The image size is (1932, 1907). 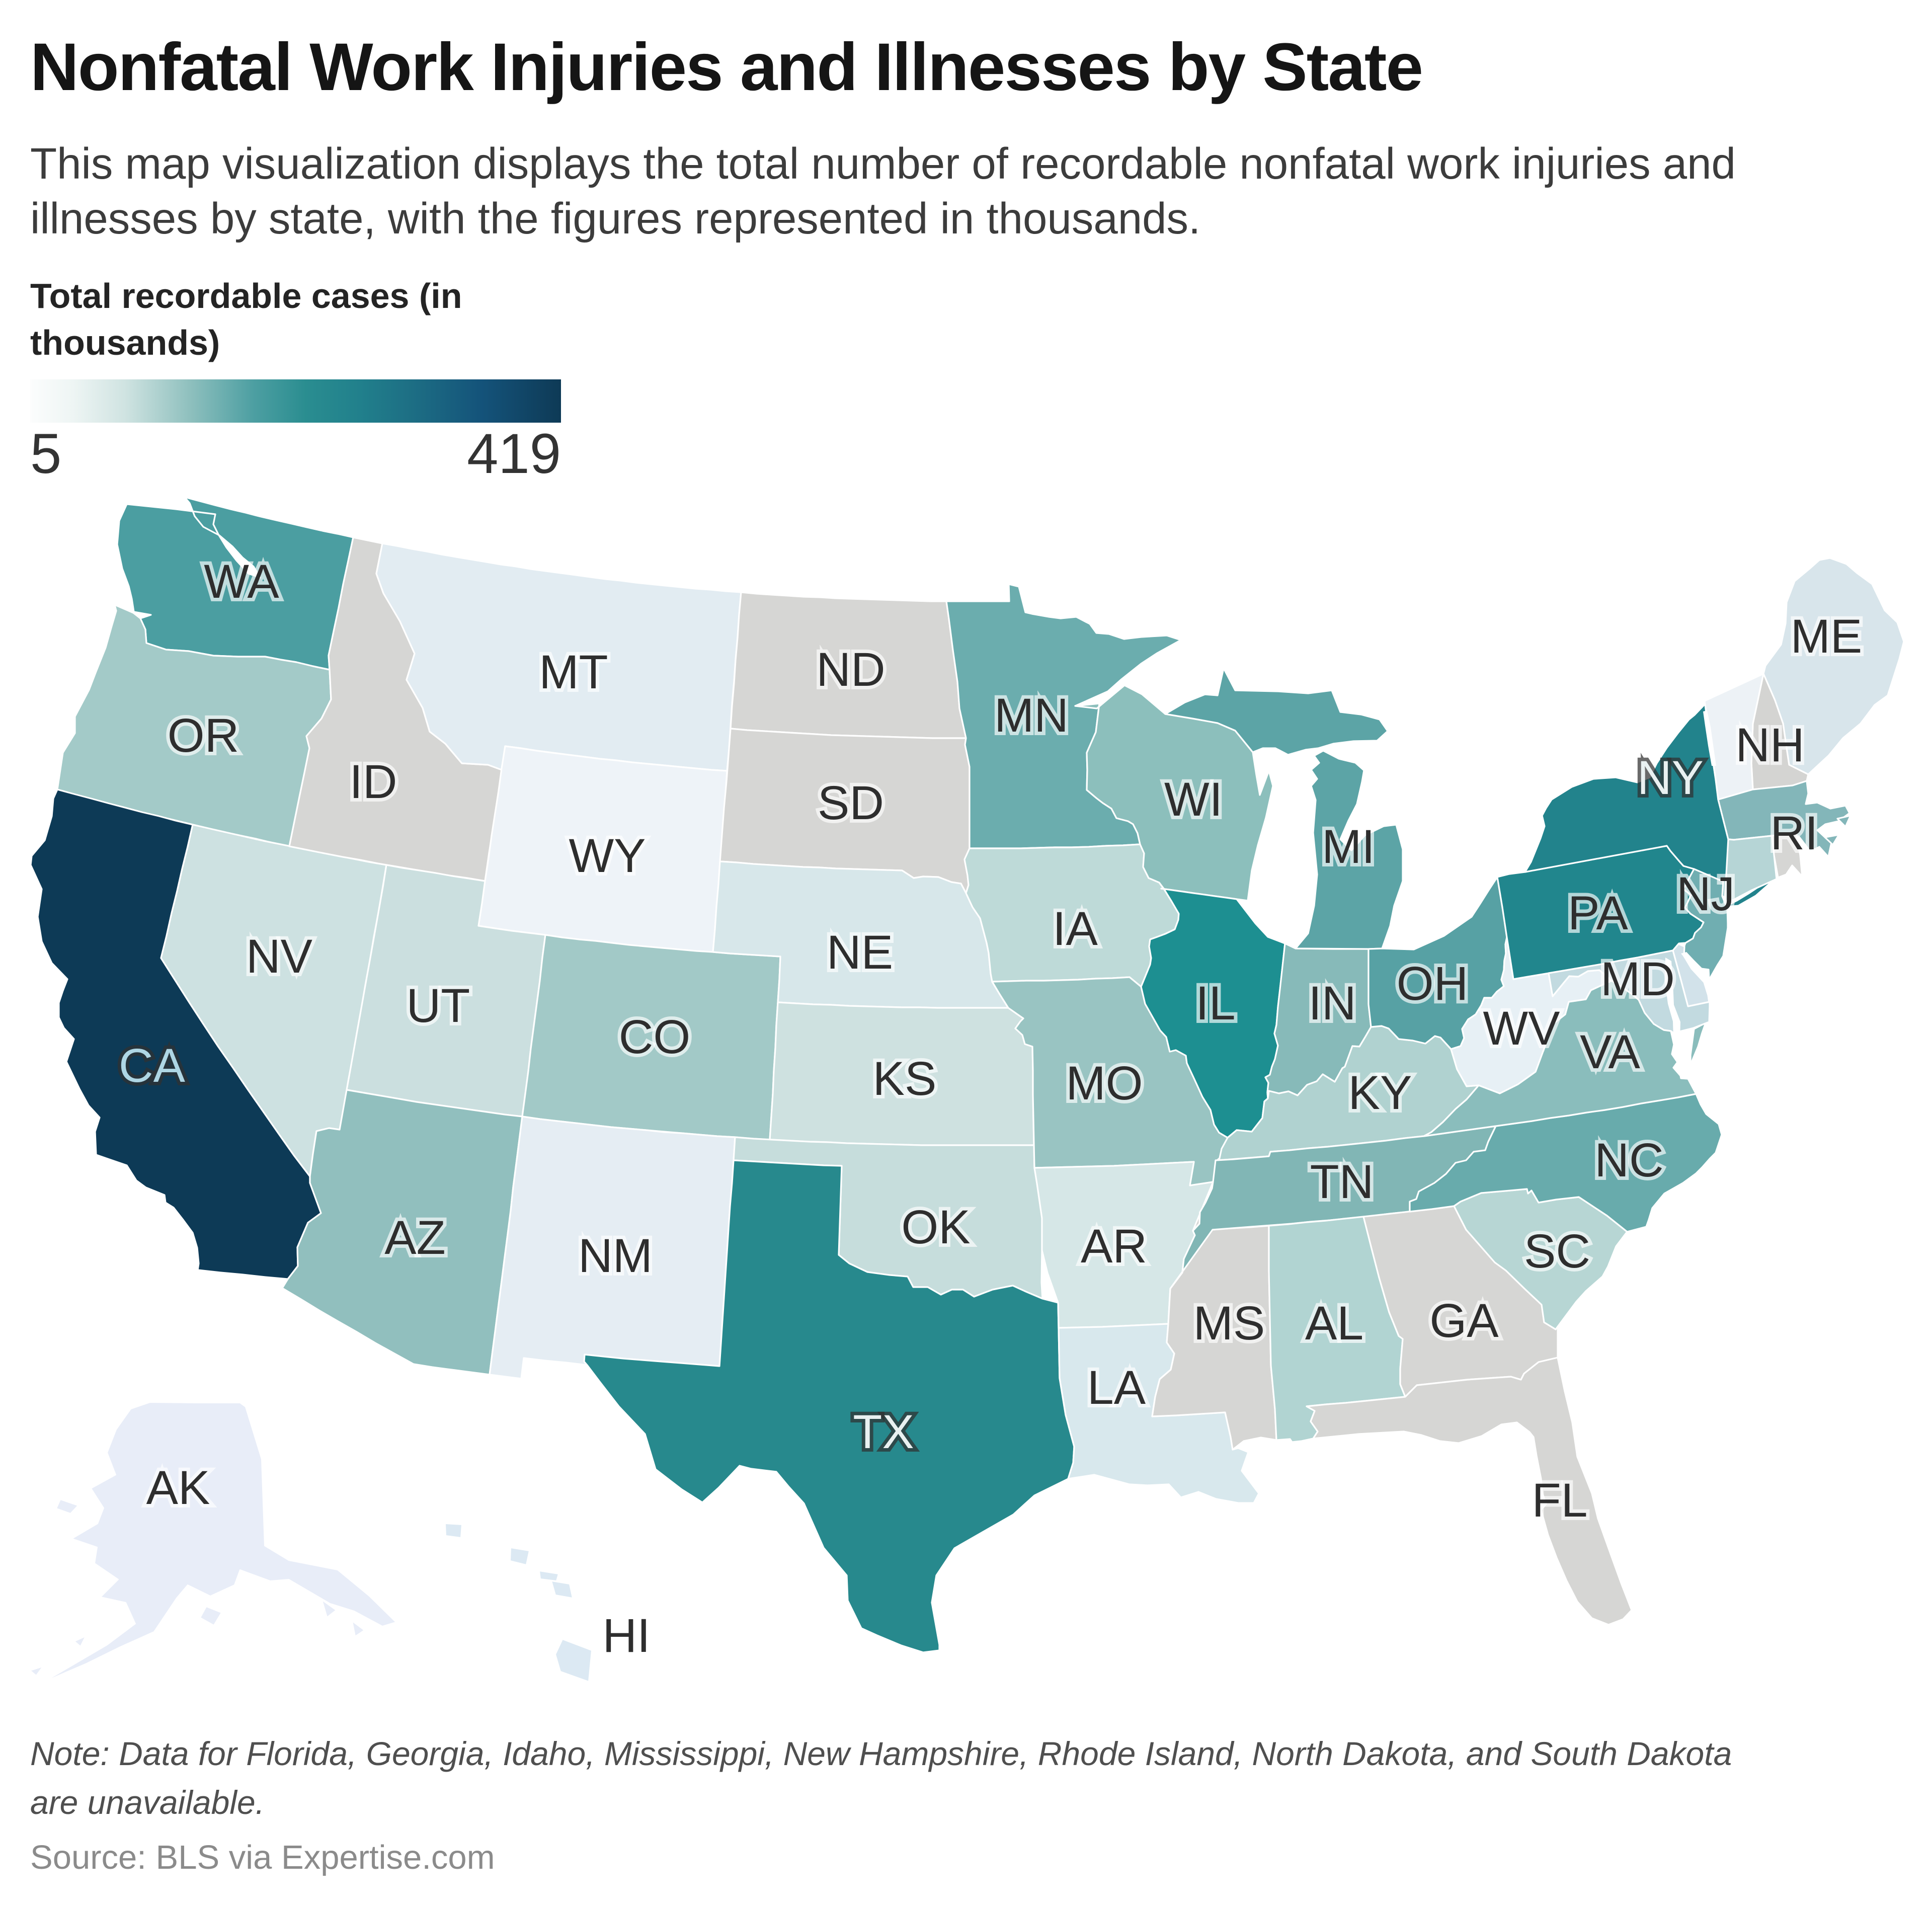 What do you see at coordinates (627, 1635) in the screenshot?
I see `svg-text: HI` at bounding box center [627, 1635].